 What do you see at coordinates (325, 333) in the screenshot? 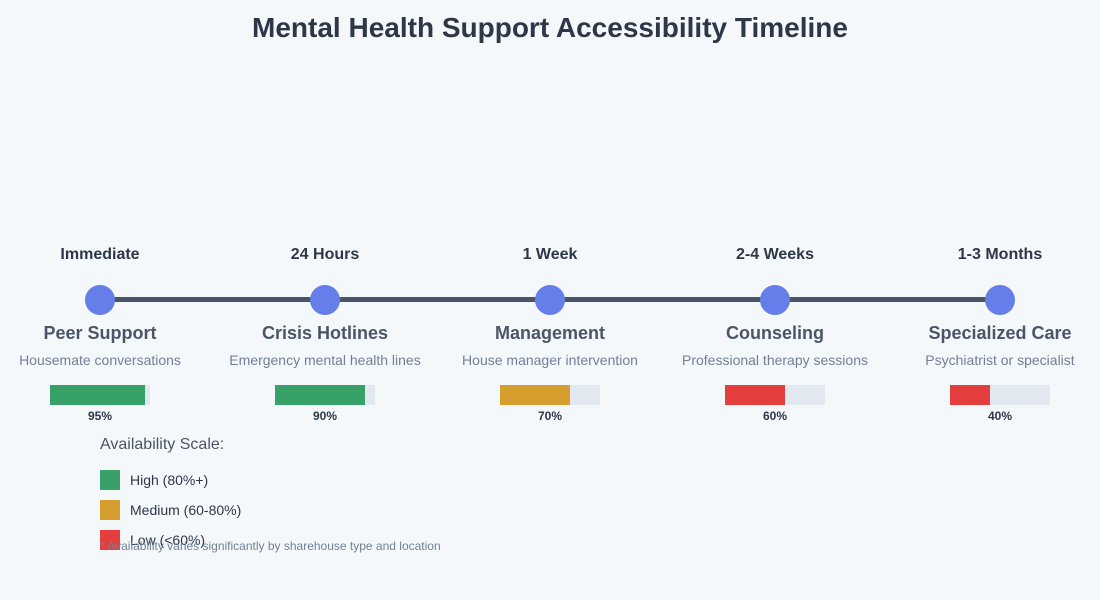
I see `stage-name: Crisis Hotlines` at bounding box center [325, 333].